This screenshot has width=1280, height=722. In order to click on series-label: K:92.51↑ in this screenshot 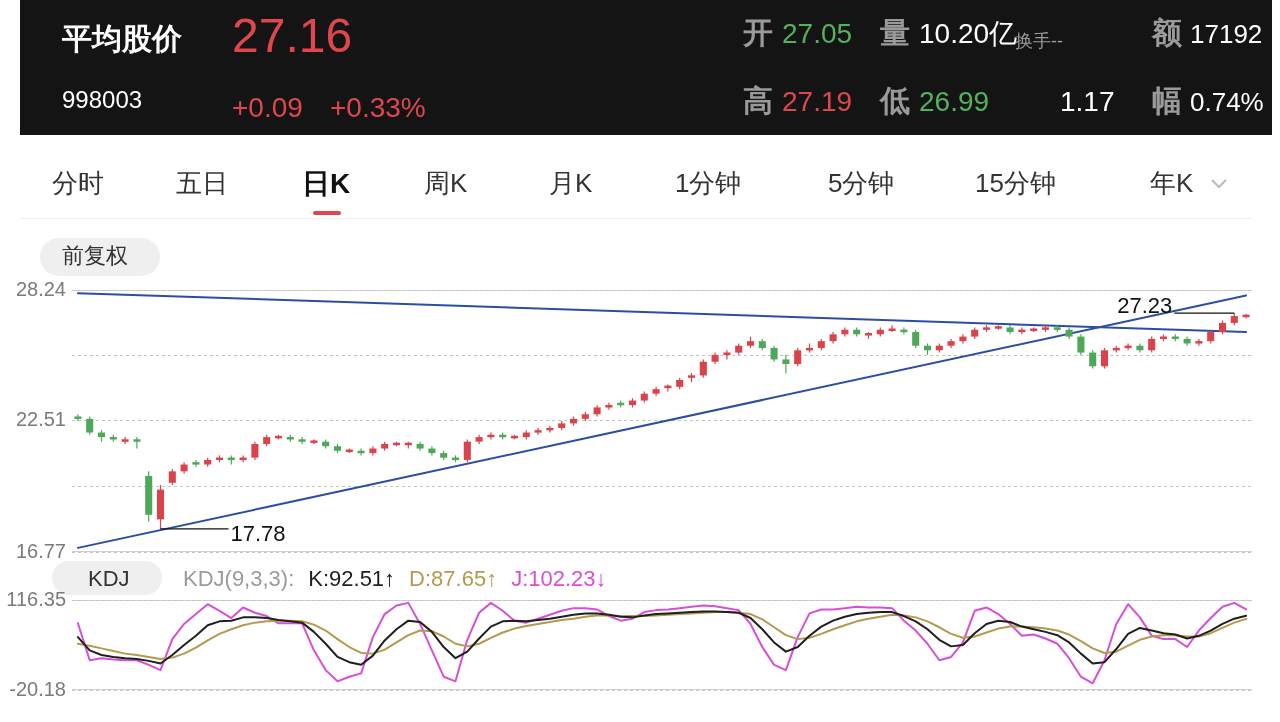, I will do `click(352, 578)`.